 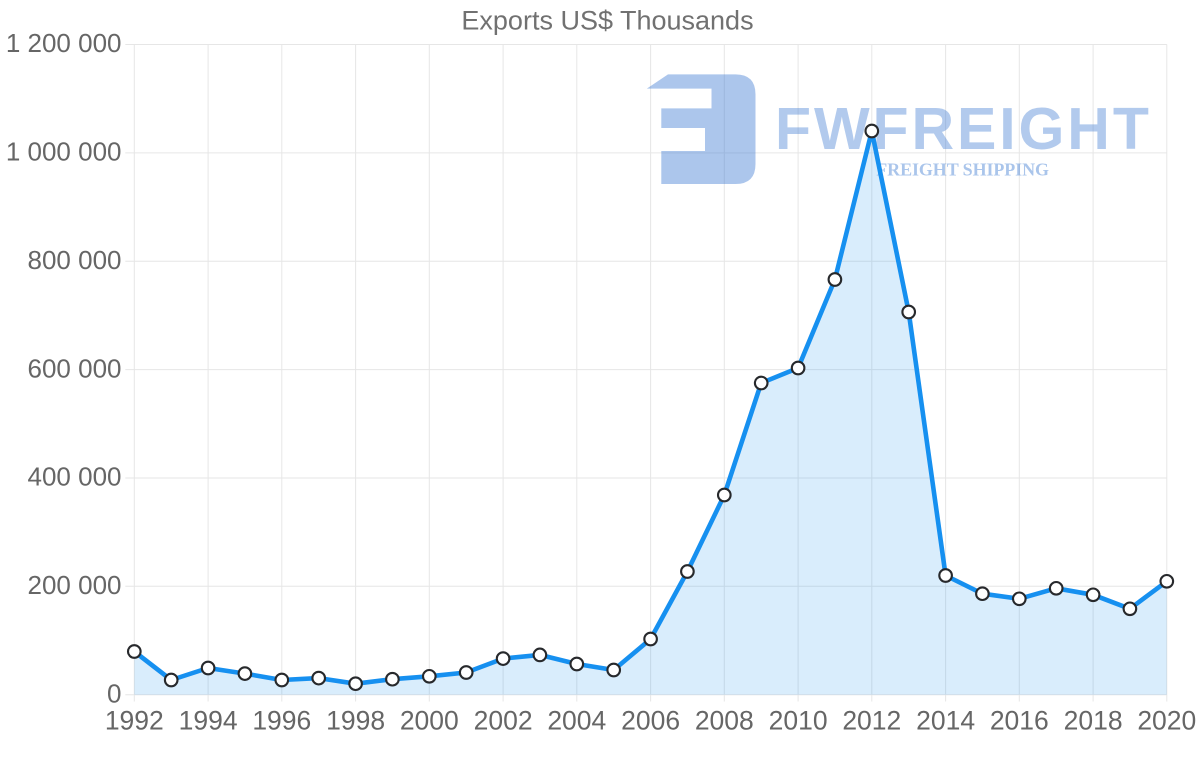 What do you see at coordinates (650, 720) in the screenshot?
I see `svg-text: 2006` at bounding box center [650, 720].